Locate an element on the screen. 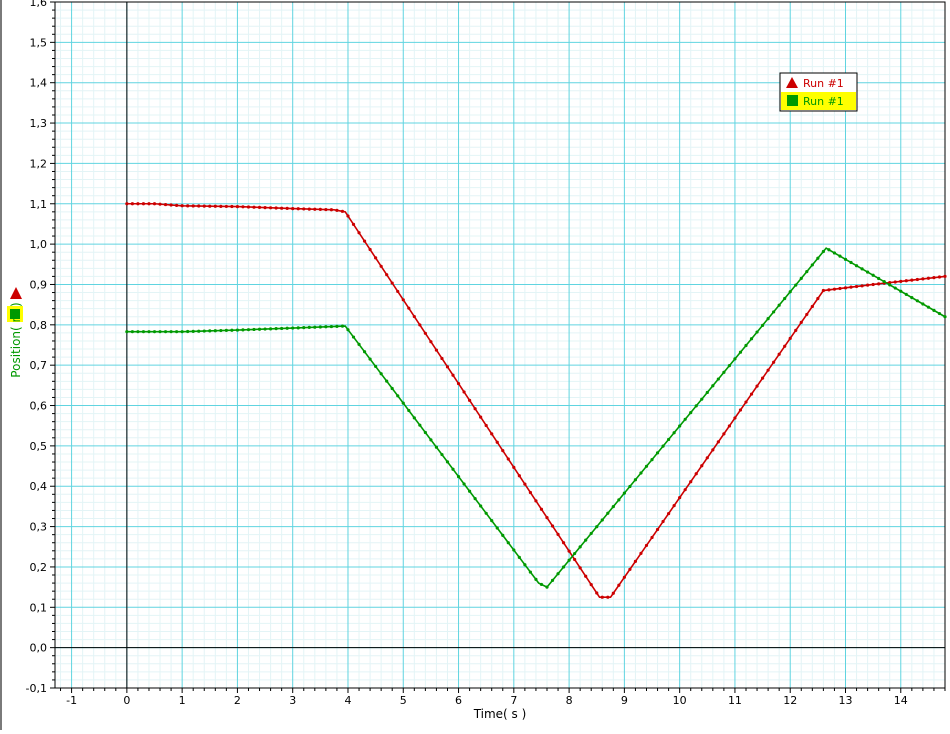  y-tick-label: 1,0 is located at coordinates (39, 244).